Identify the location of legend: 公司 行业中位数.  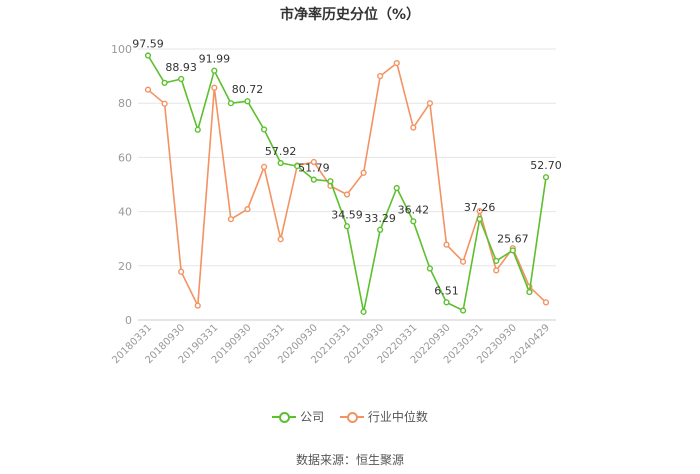
(350, 416).